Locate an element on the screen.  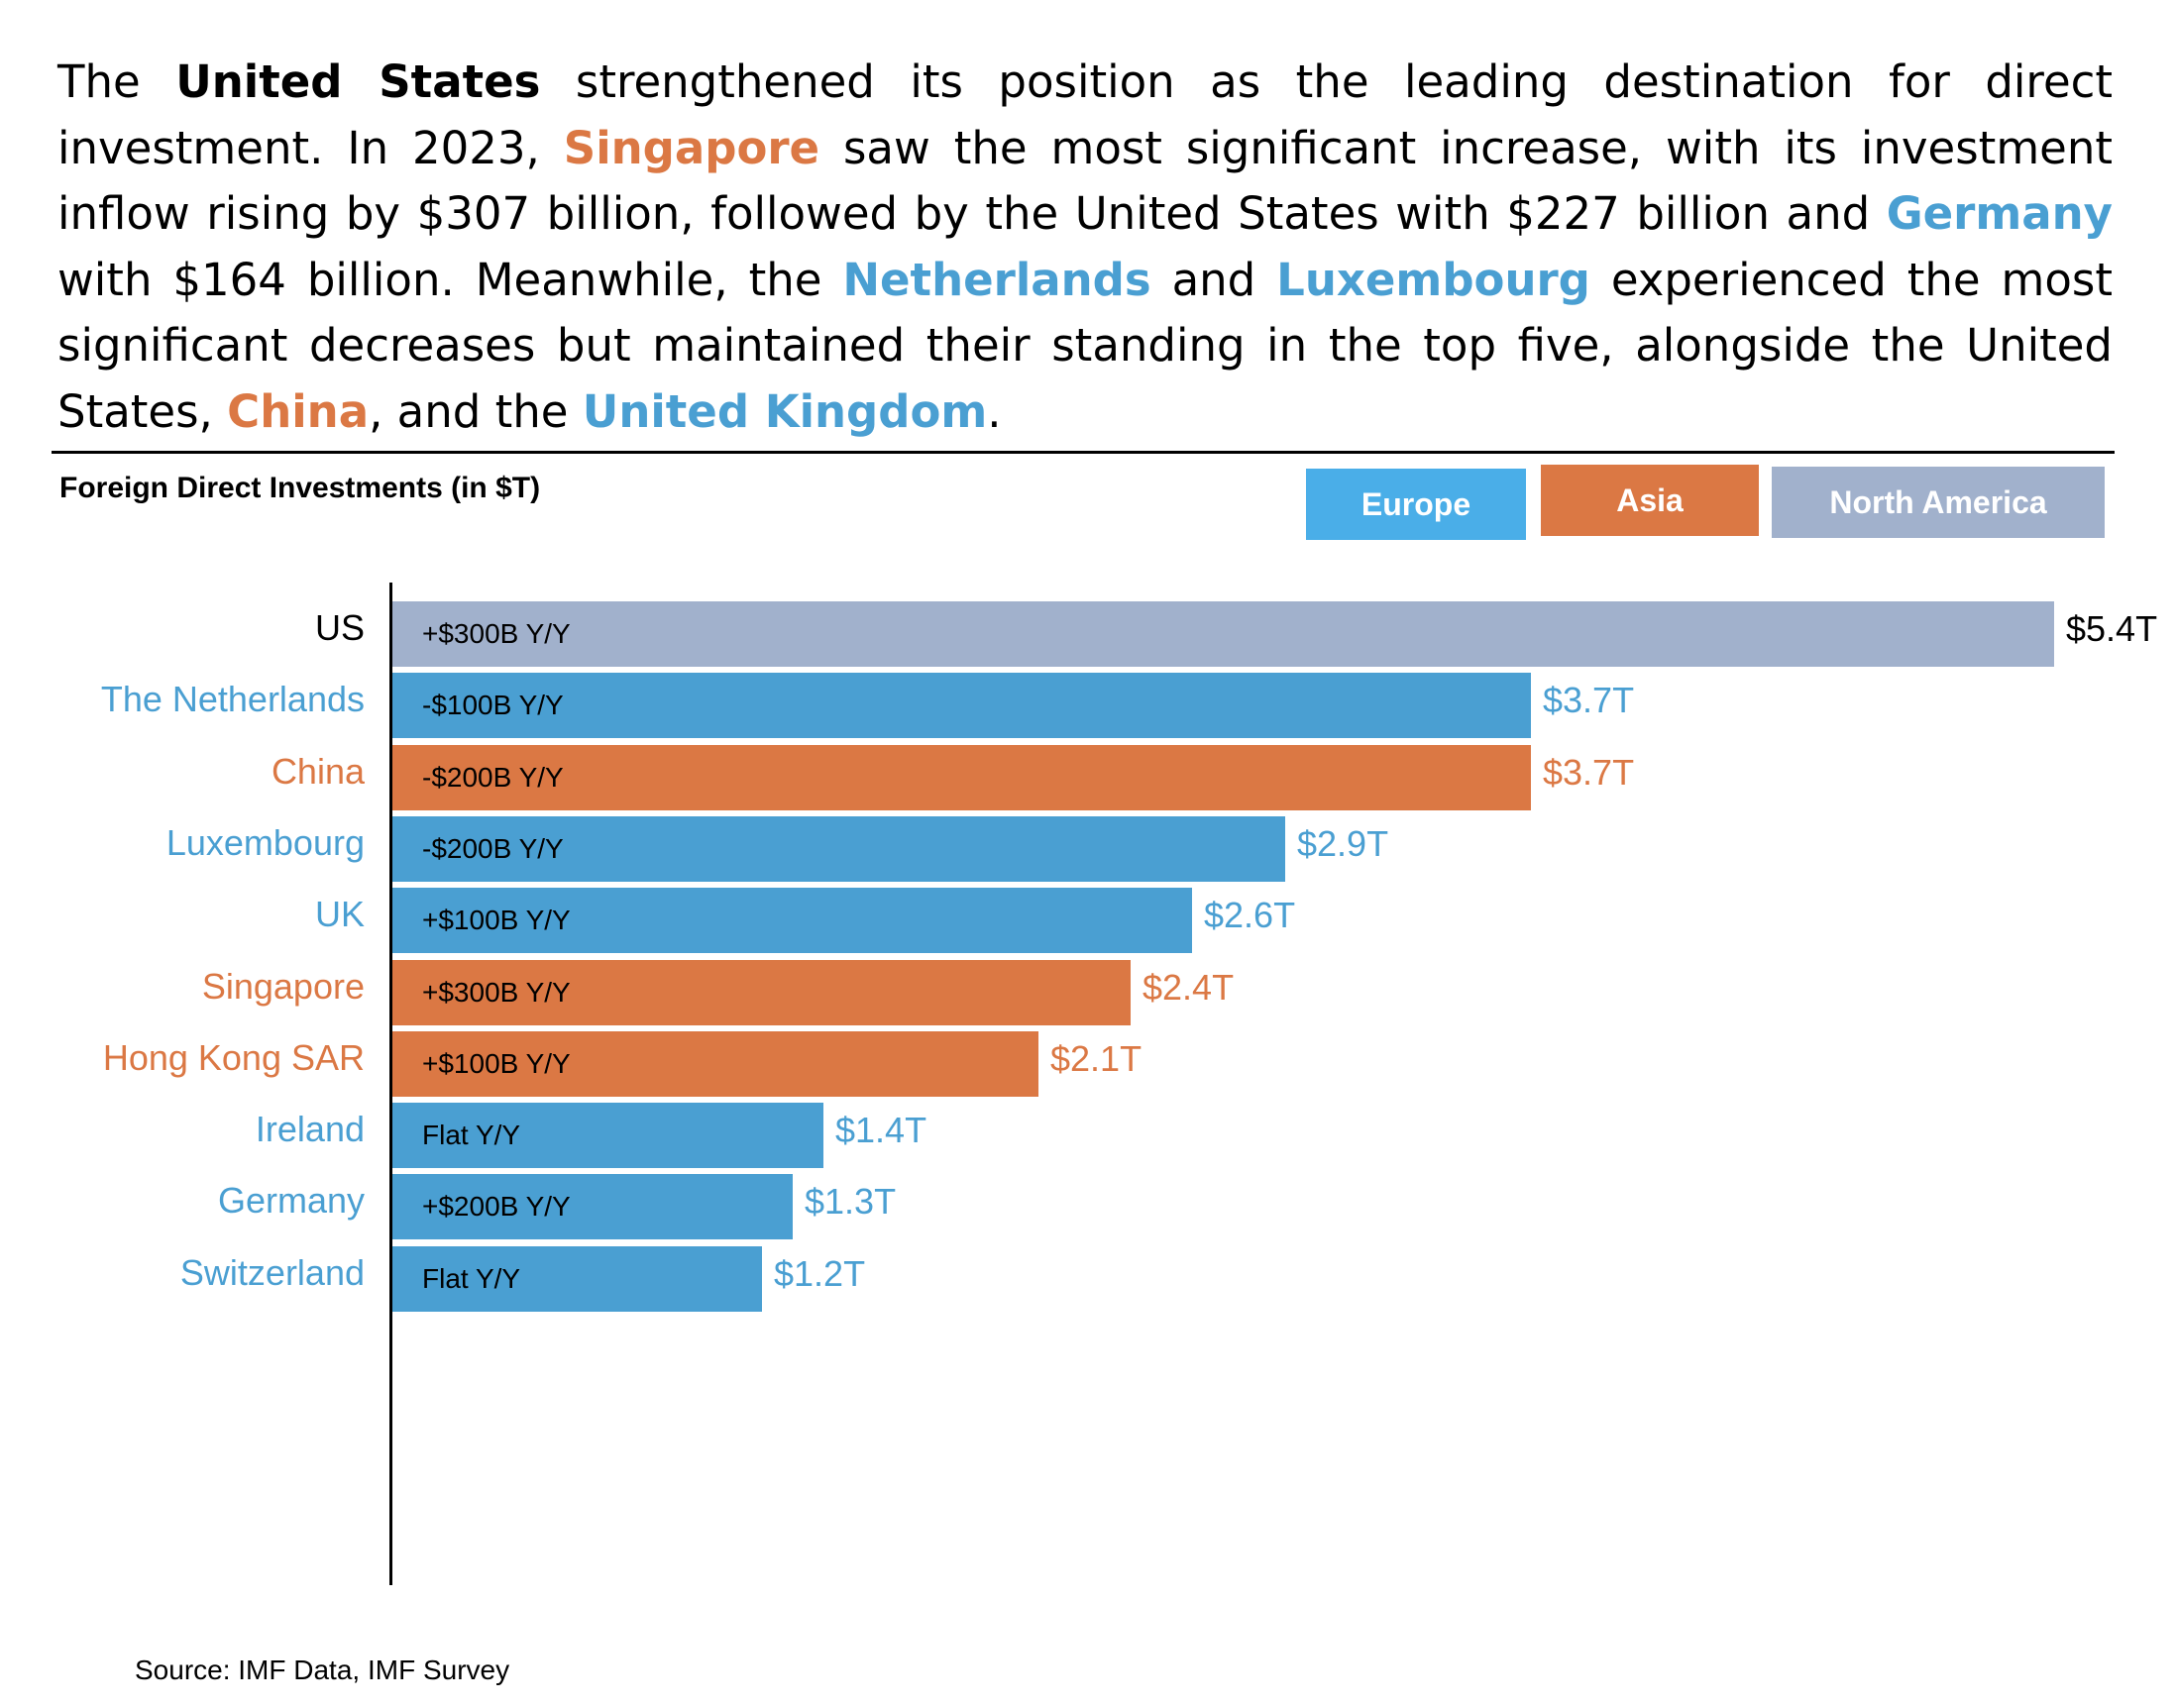
category-label-ireland: Ireland is located at coordinates (310, 1129).